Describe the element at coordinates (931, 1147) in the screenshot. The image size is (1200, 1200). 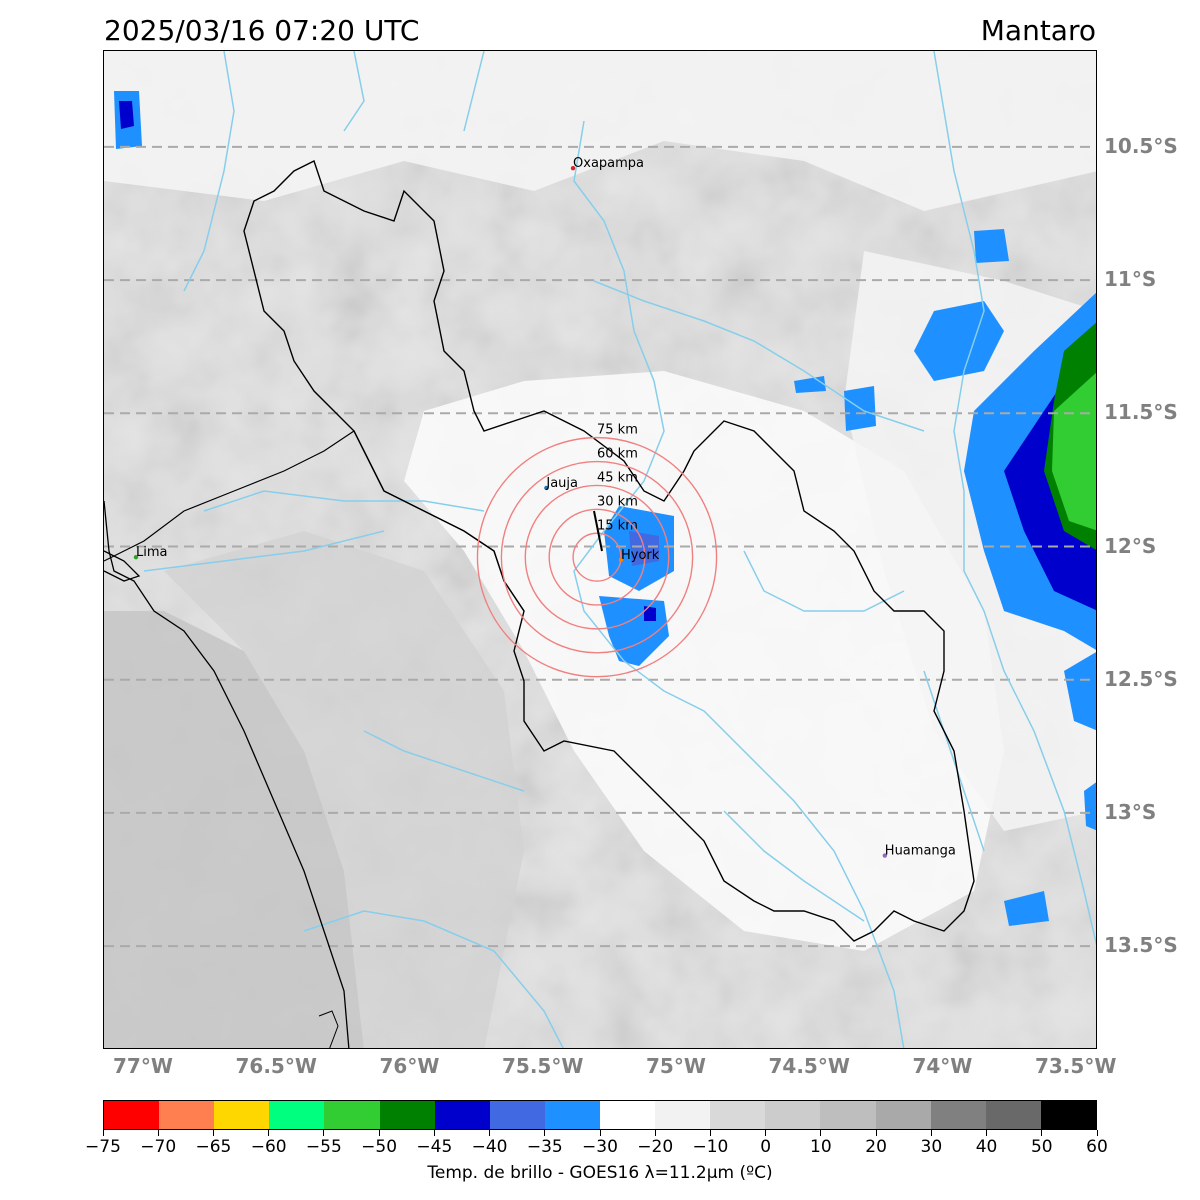
I see `colorbar-tick-label: 30` at that location.